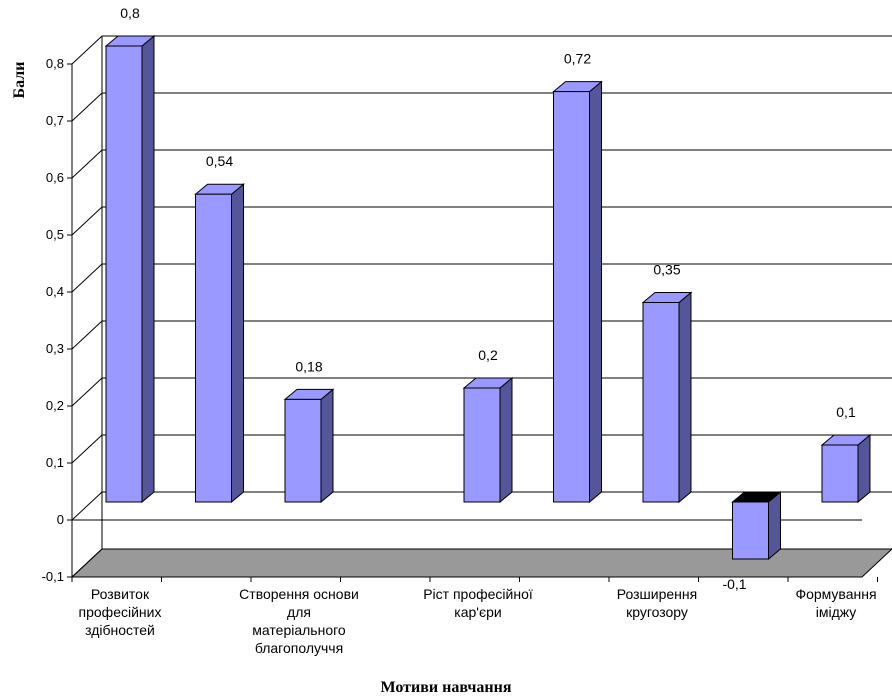 The image size is (892, 698). Describe the element at coordinates (55, 120) in the screenshot. I see `y-tick-label: 0,7` at that location.